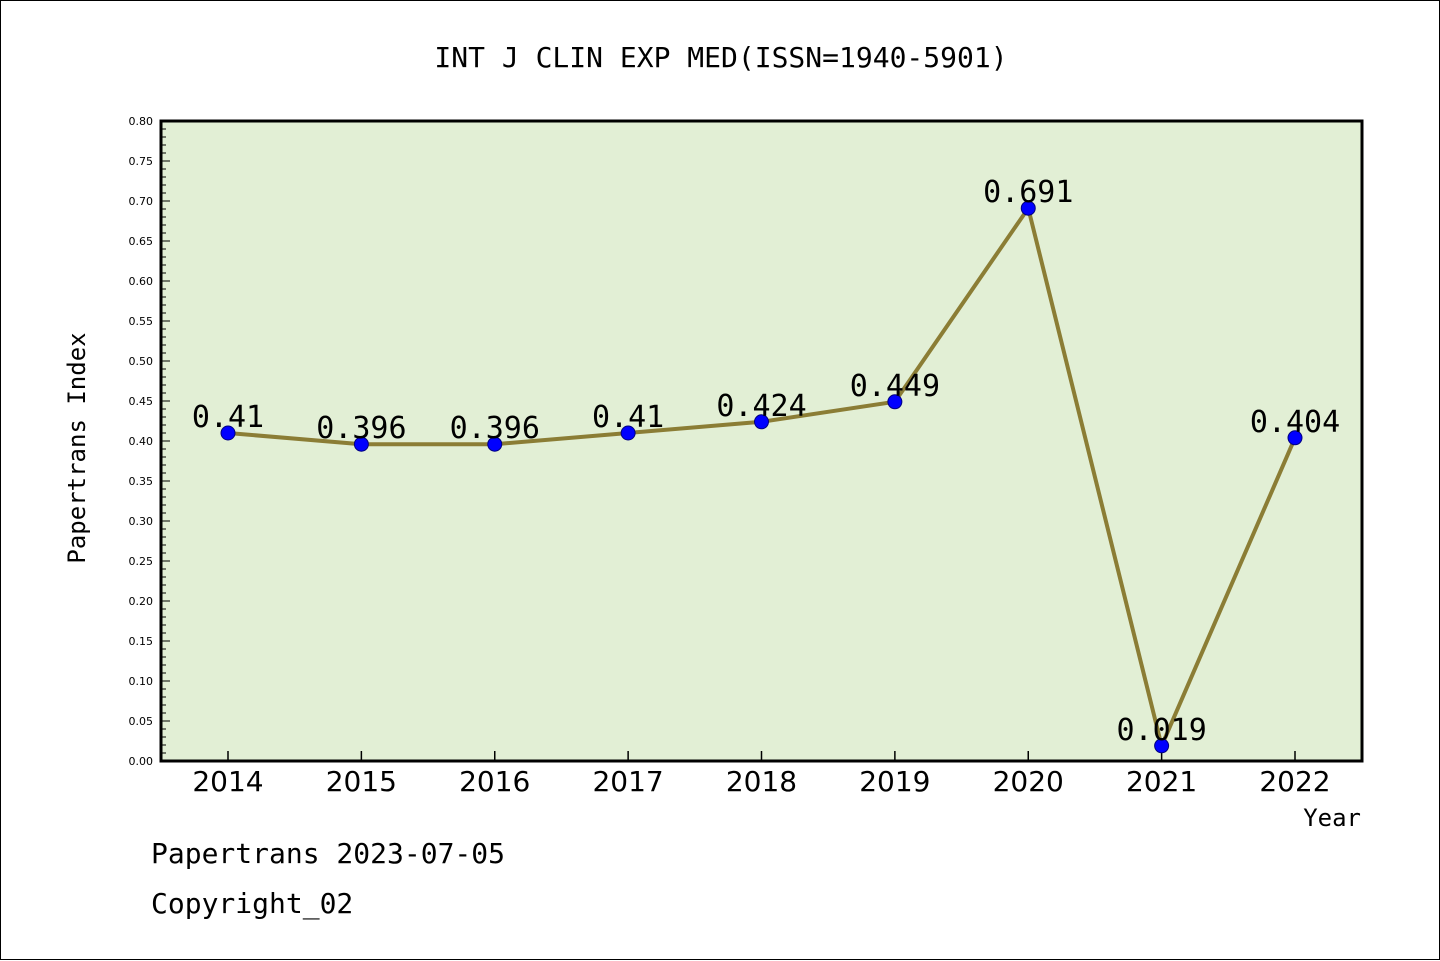 The height and width of the screenshot is (961, 1440). Describe the element at coordinates (894, 781) in the screenshot. I see `x-tick-label: 2019` at that location.